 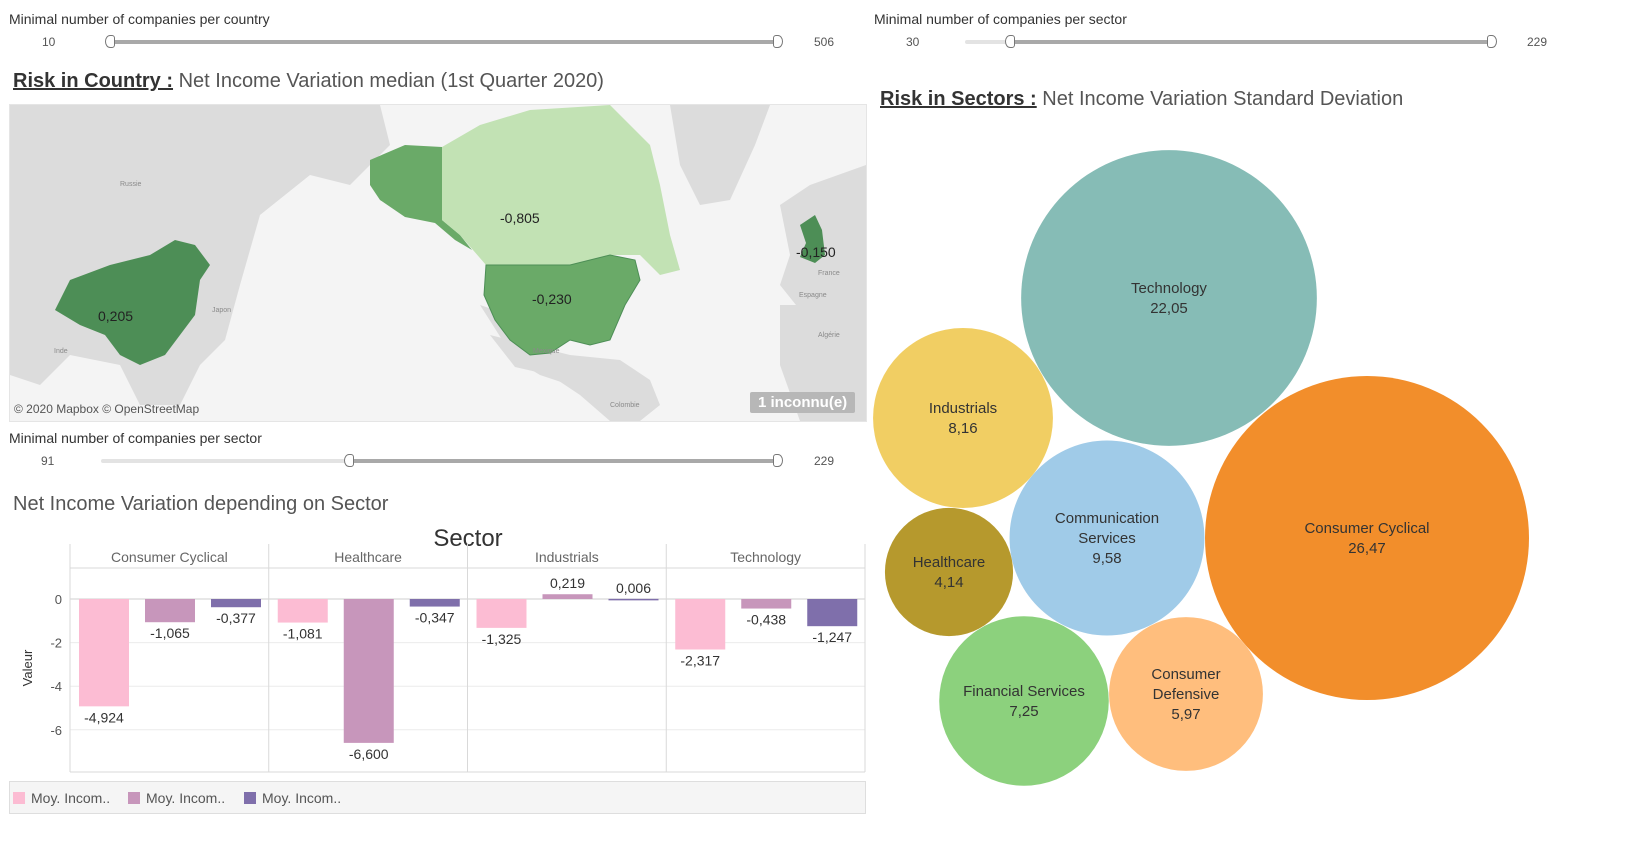 I want to click on bar-value-label: -1,081, so click(x=303, y=634).